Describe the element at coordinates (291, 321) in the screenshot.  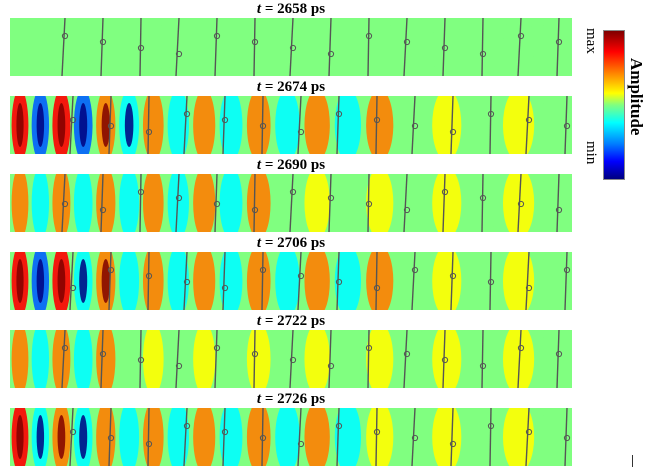
I see `panel-title-5: t = 2722 ps` at that location.